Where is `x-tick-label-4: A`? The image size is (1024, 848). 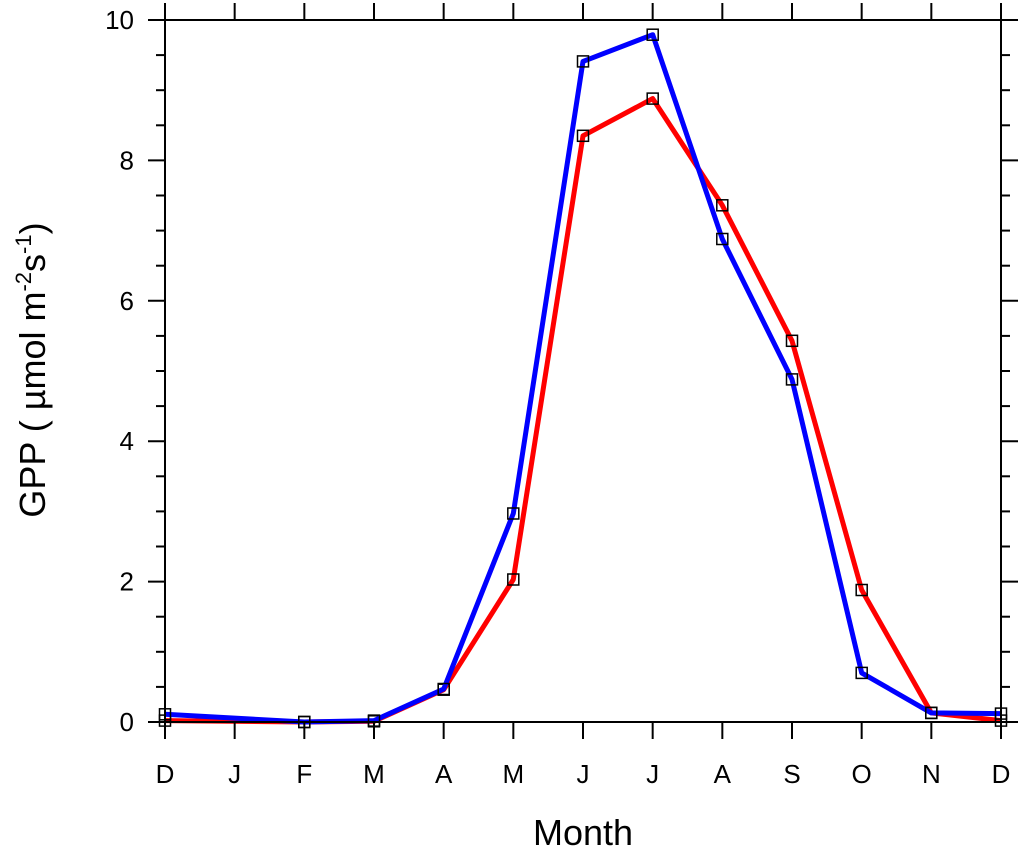
x-tick-label-4: A is located at coordinates (444, 774).